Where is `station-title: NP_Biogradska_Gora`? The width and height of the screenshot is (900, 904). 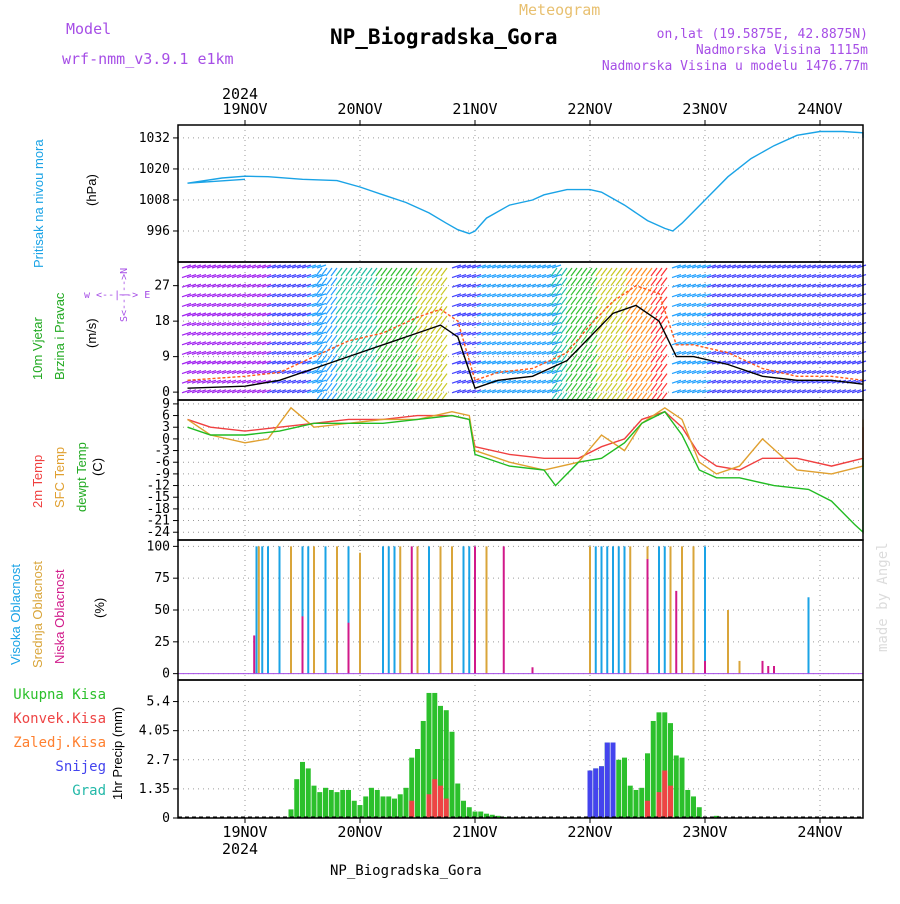
station-title: NP_Biogradska_Gora is located at coordinates (444, 37).